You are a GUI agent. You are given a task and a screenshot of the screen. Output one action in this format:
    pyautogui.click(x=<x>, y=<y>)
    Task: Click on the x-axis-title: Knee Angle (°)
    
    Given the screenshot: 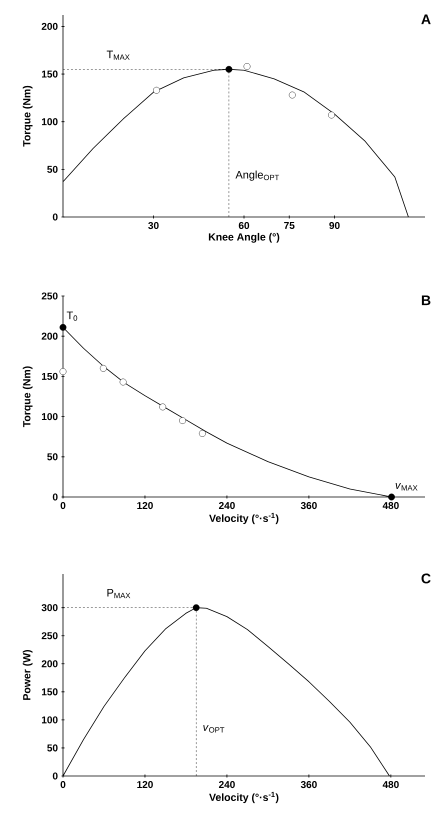 What is the action you would take?
    pyautogui.click(x=244, y=237)
    